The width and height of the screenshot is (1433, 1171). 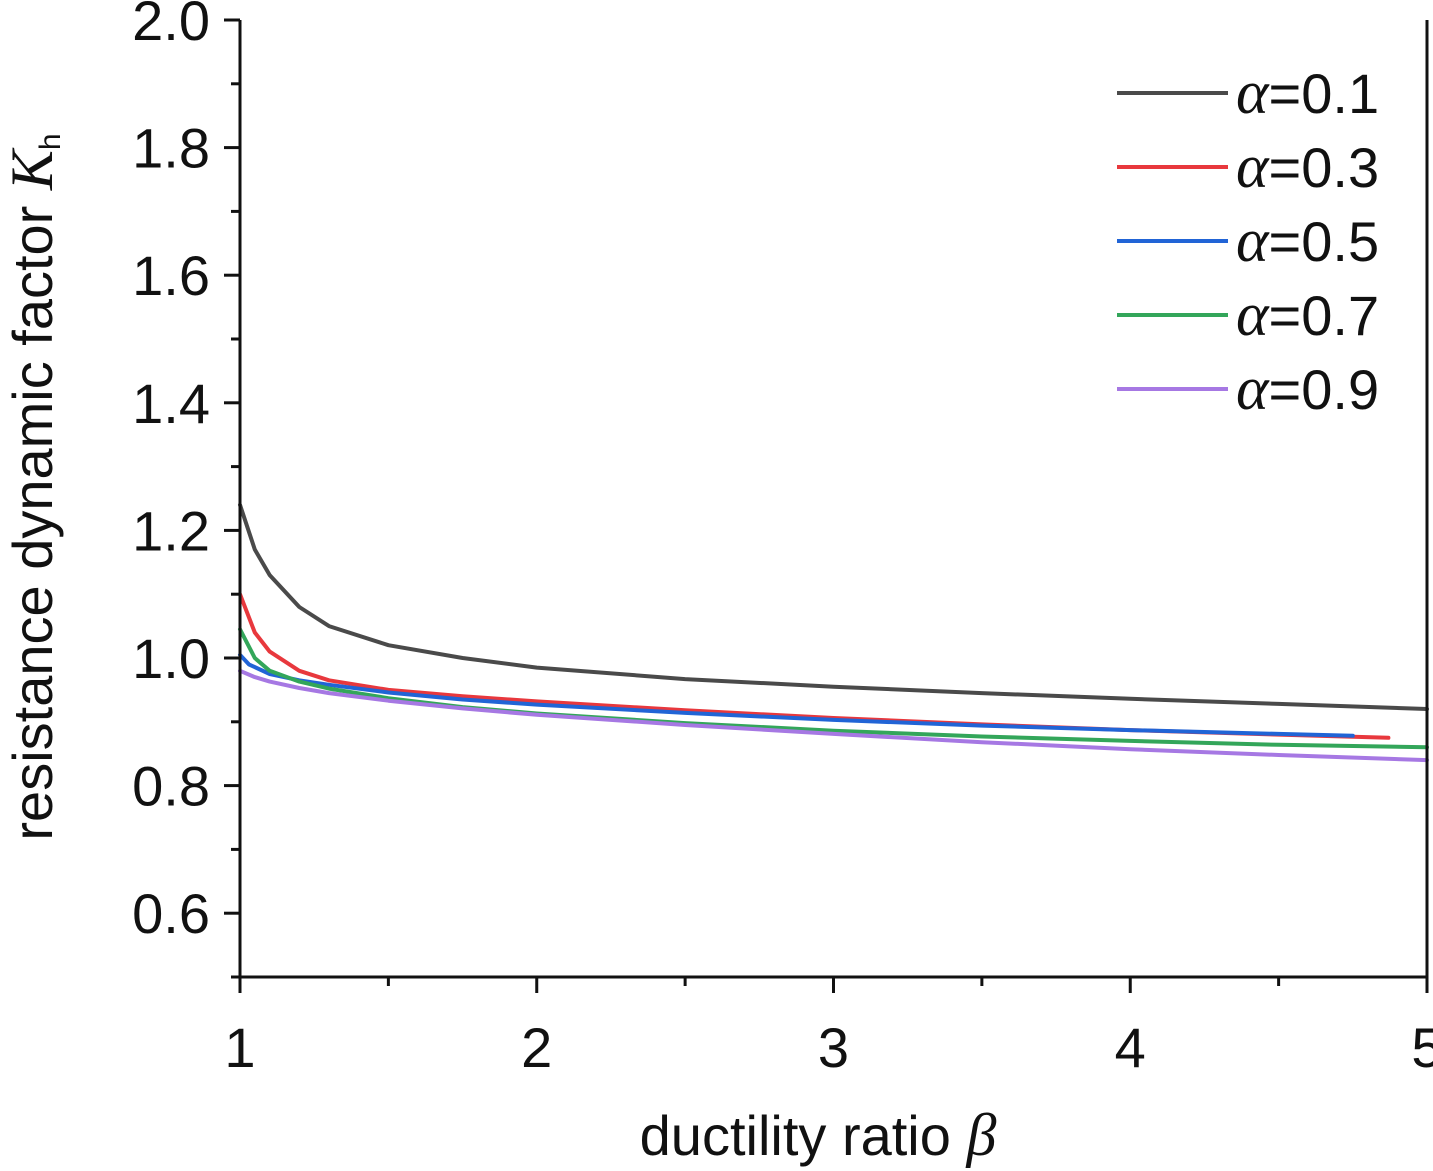 What do you see at coordinates (171, 148) in the screenshot?
I see `y-tick-label: 1.8` at bounding box center [171, 148].